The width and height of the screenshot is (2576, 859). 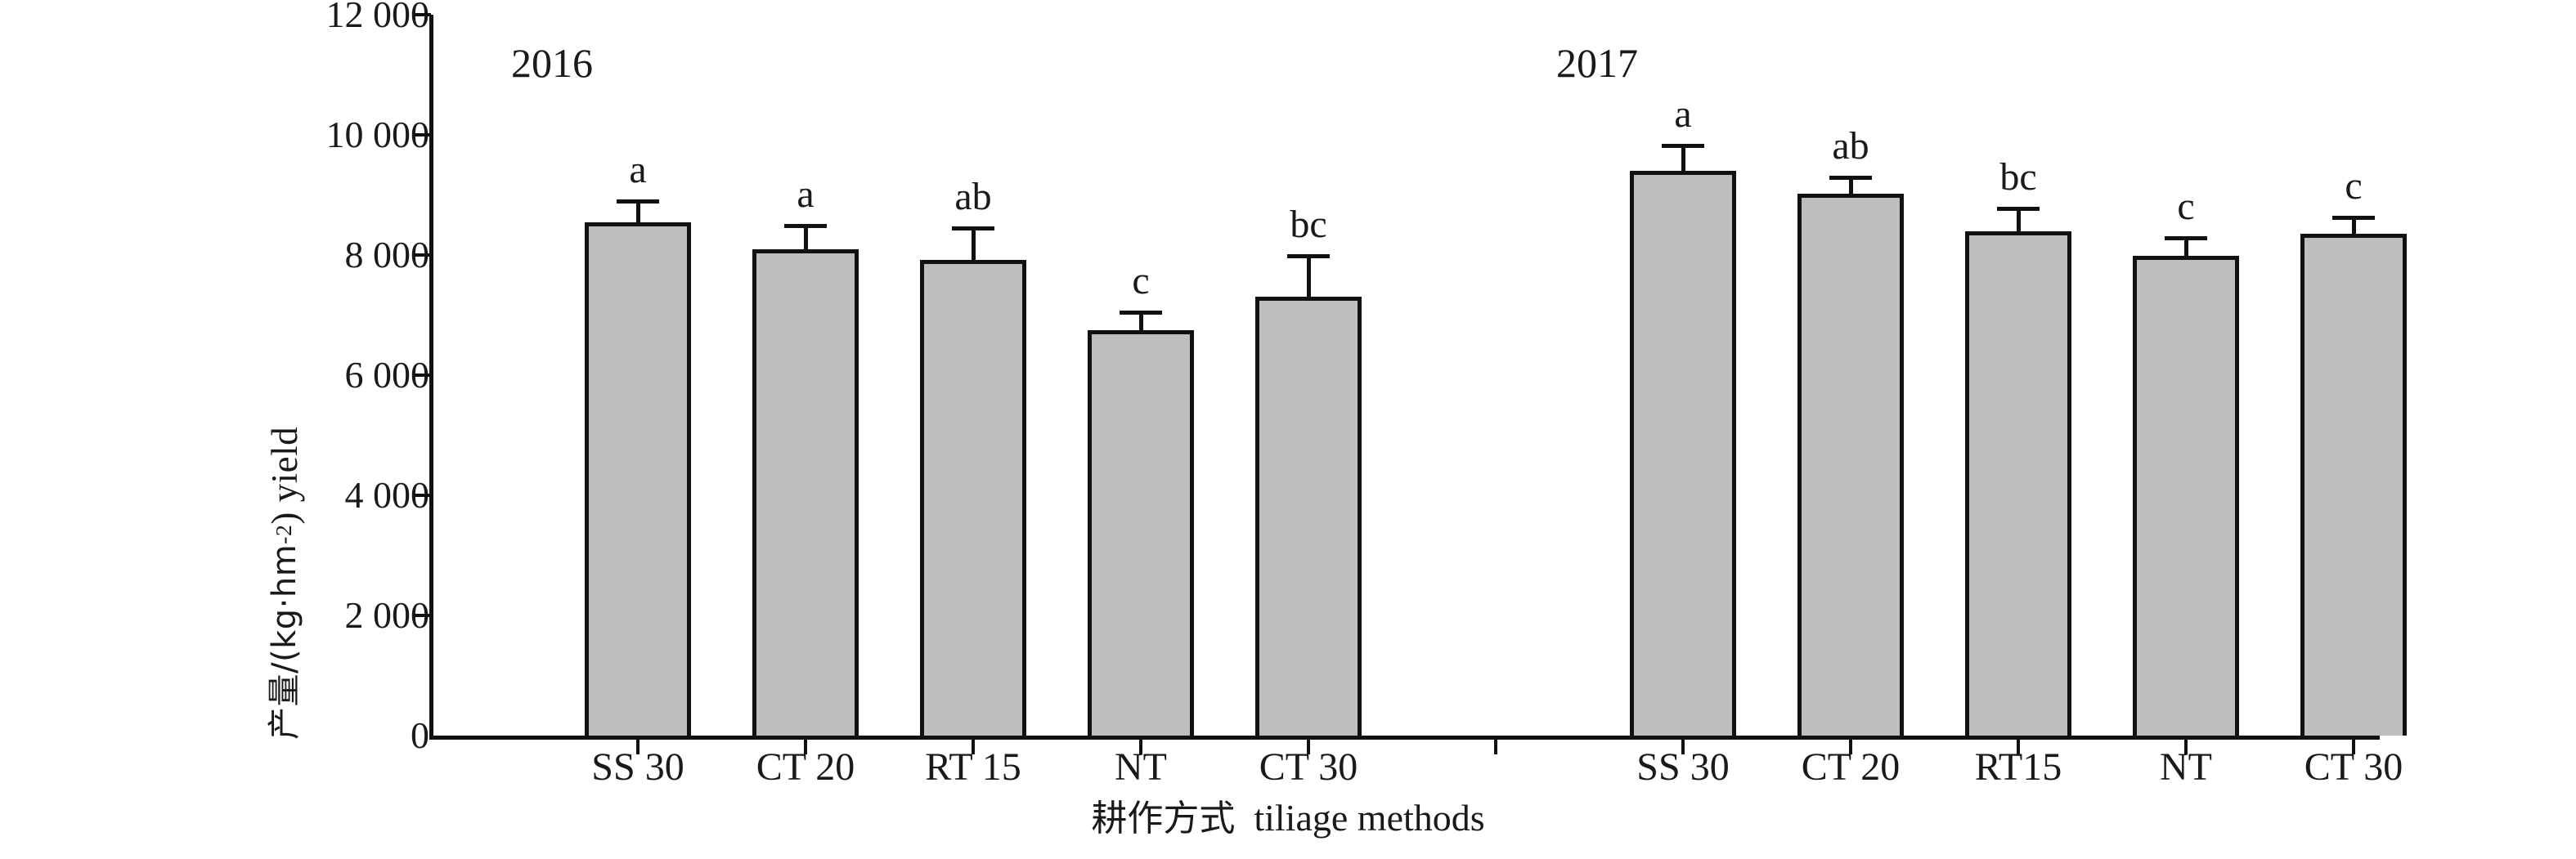 What do you see at coordinates (1495, 747) in the screenshot?
I see `x-axis-group-separator-tick` at bounding box center [1495, 747].